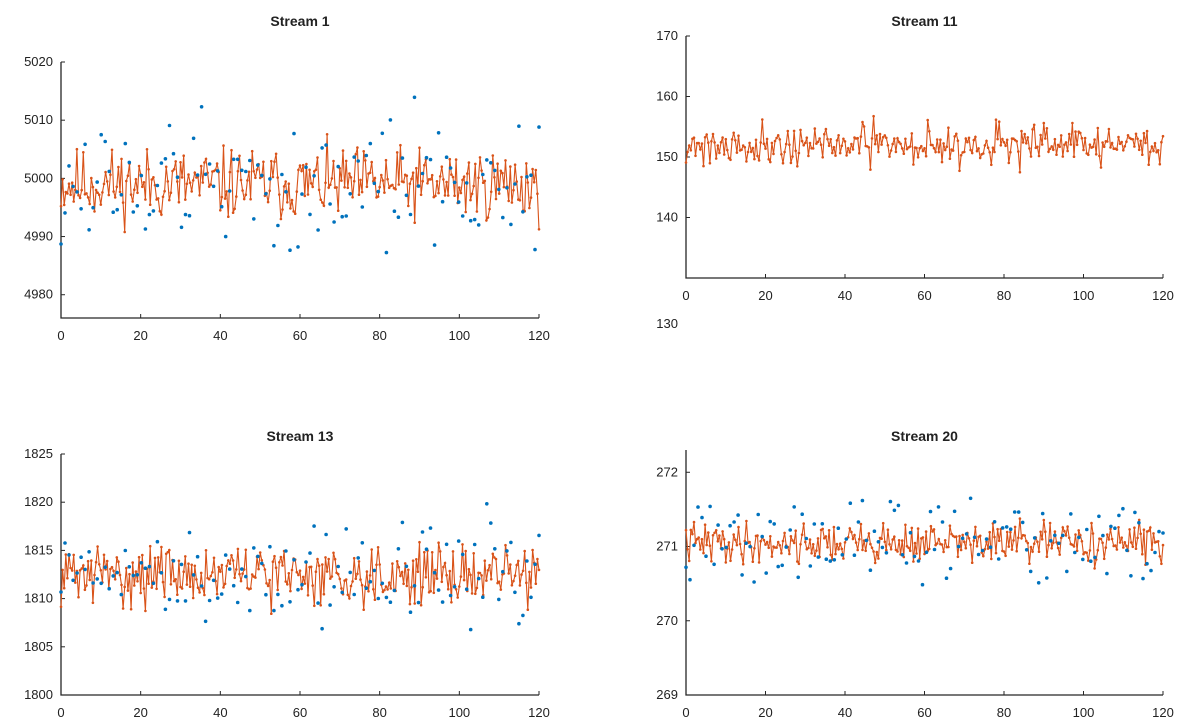 This screenshot has height=727, width=1191. I want to click on x-tick-label: 80, so click(1004, 295).